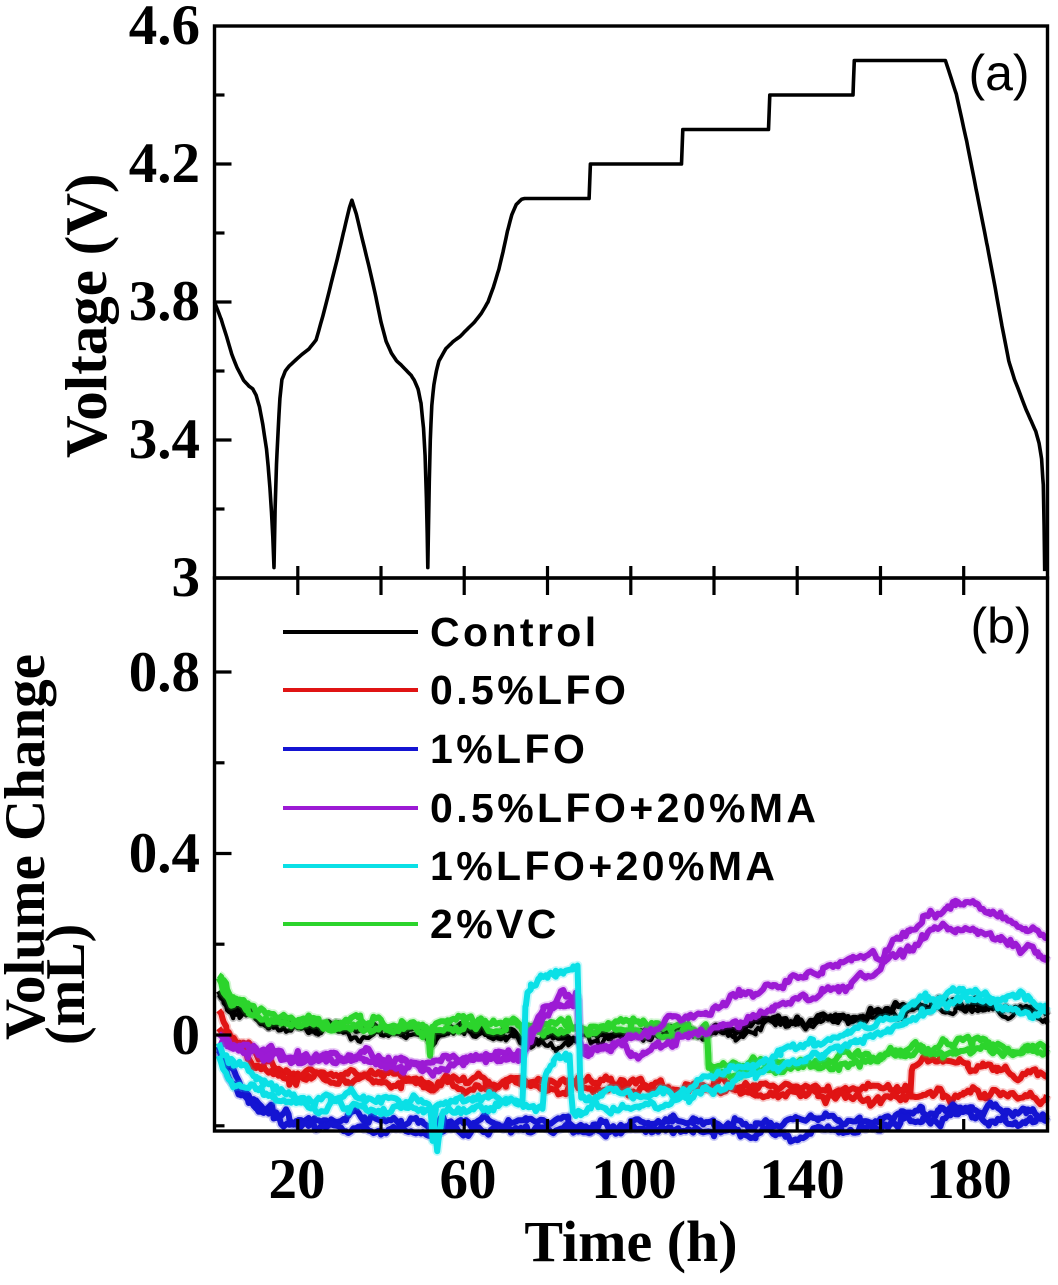 The width and height of the screenshot is (1058, 1285). Describe the element at coordinates (66, 984) in the screenshot. I see `svg-text: (mL)` at that location.